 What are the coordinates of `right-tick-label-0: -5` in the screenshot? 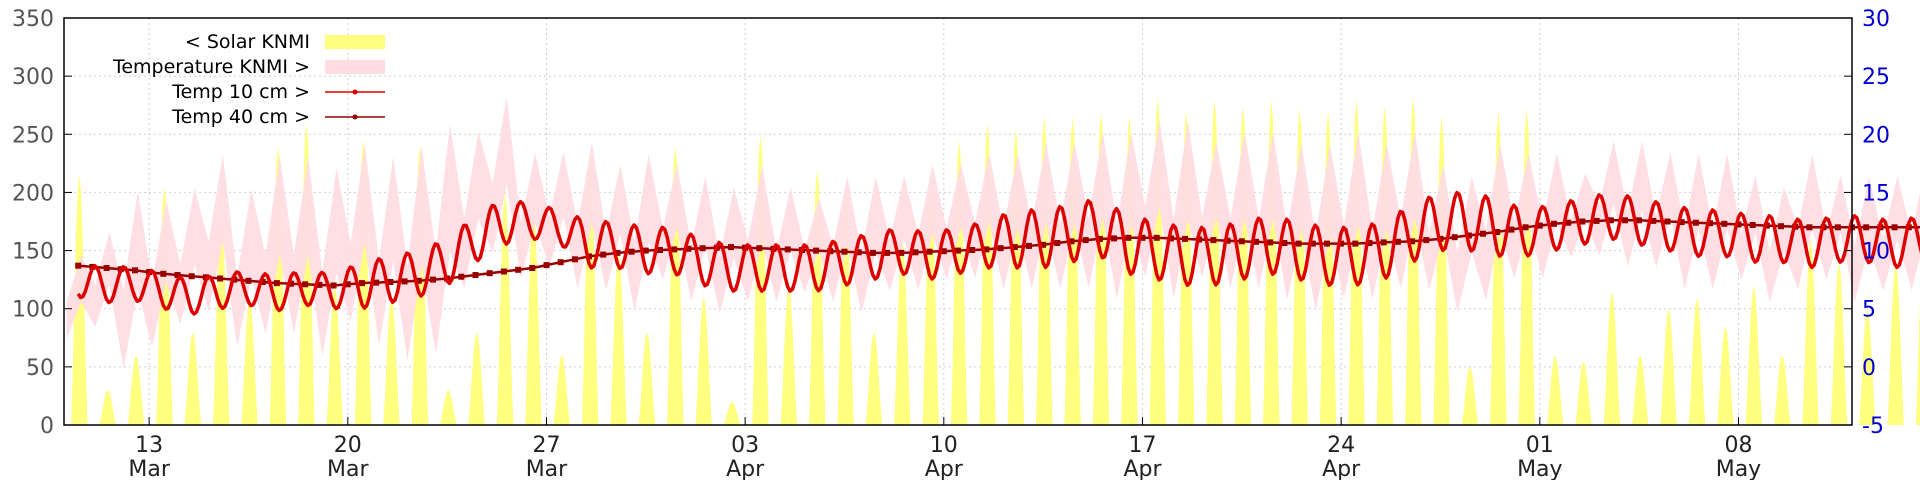 It's located at (1873, 426).